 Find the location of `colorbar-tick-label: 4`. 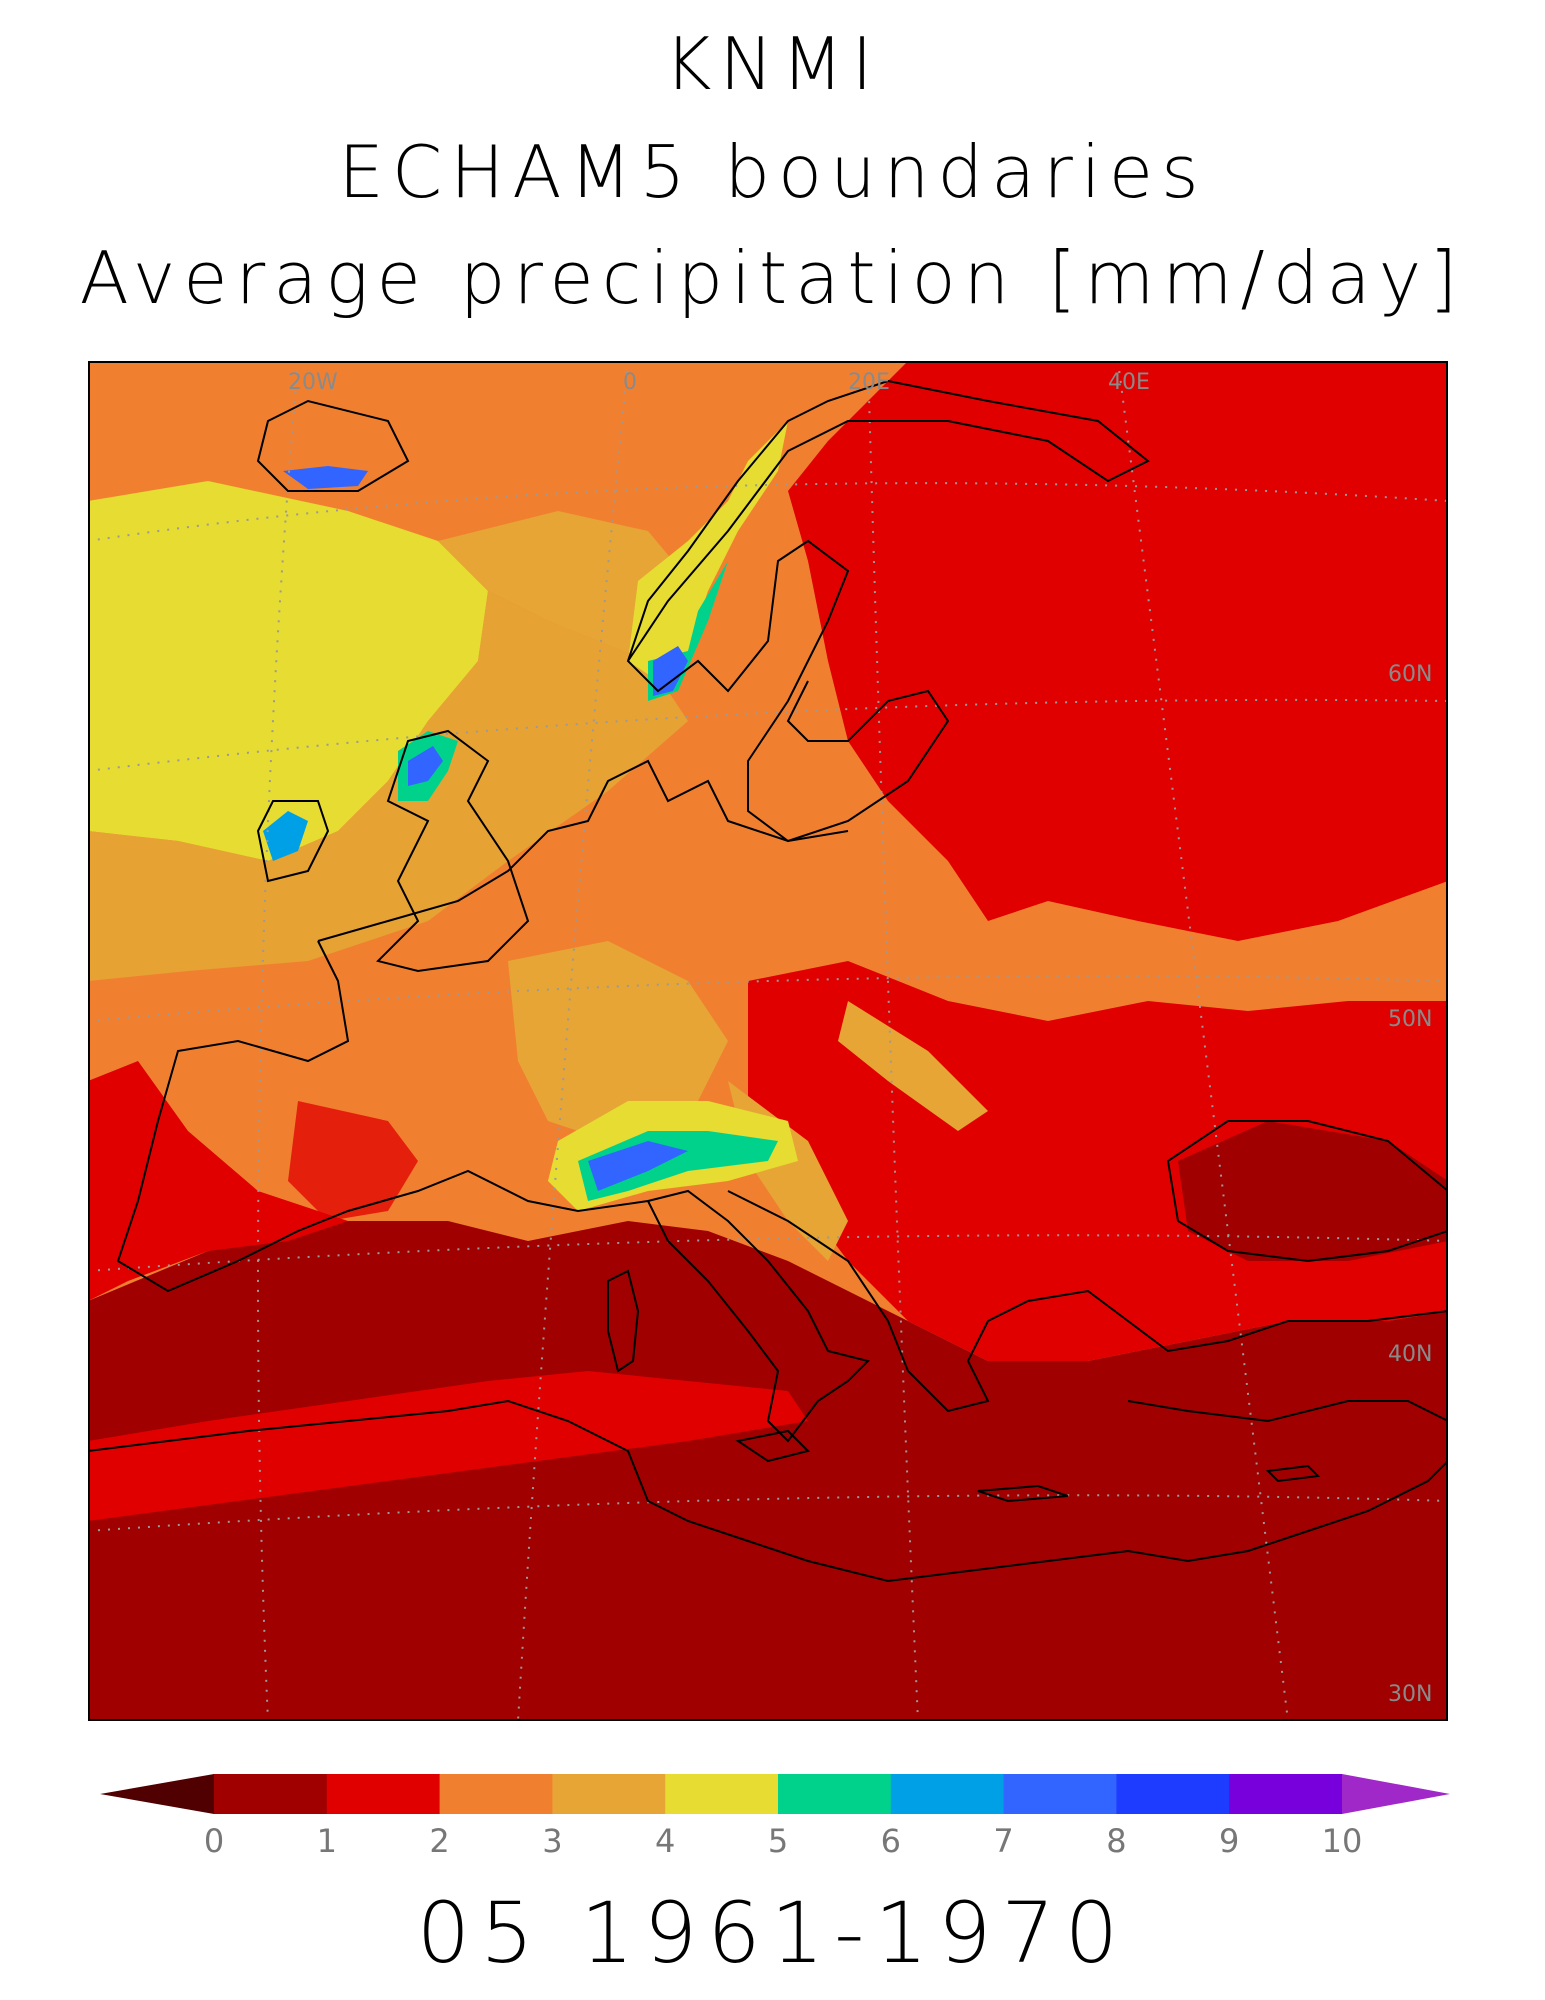

colorbar-tick-label: 4 is located at coordinates (665, 1841).